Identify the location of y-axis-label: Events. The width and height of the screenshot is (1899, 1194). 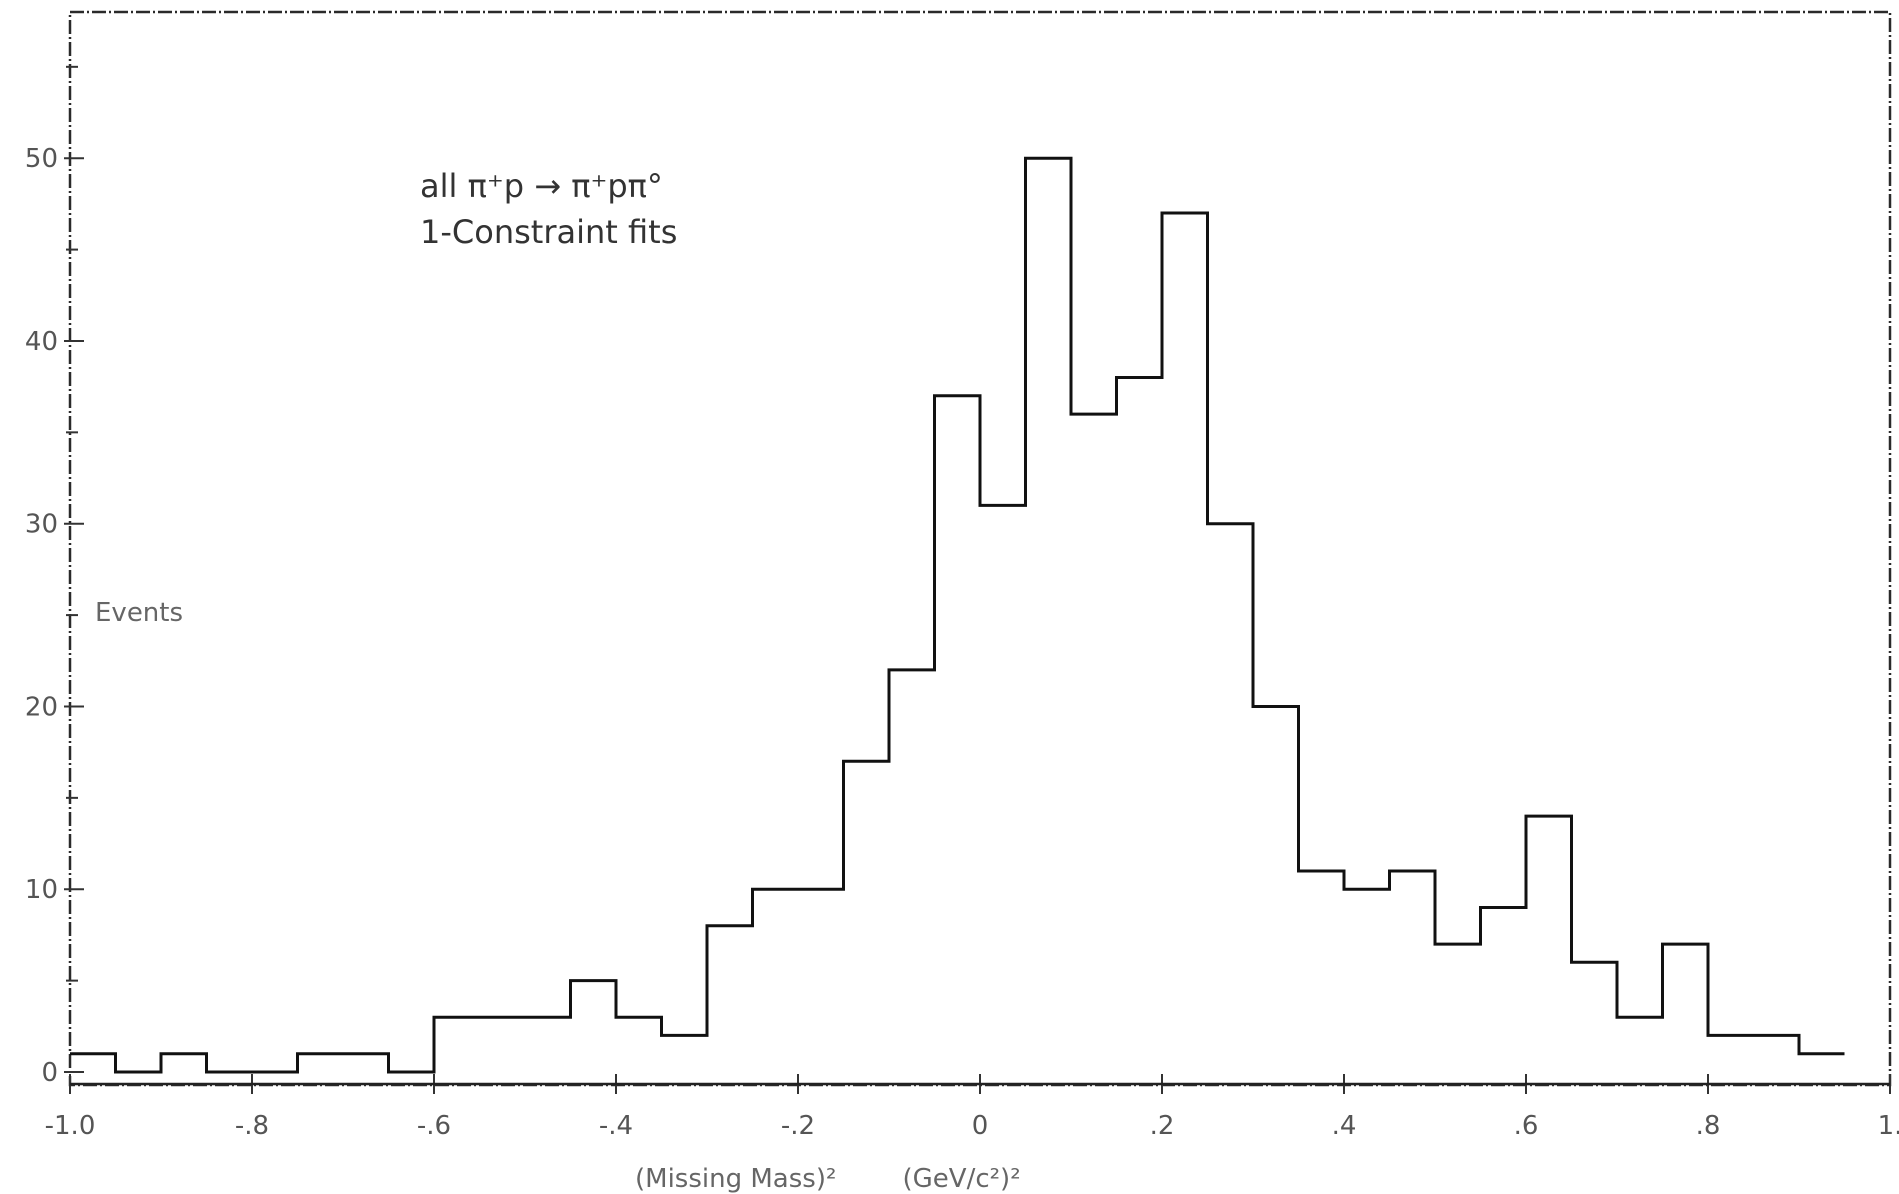
(139, 613).